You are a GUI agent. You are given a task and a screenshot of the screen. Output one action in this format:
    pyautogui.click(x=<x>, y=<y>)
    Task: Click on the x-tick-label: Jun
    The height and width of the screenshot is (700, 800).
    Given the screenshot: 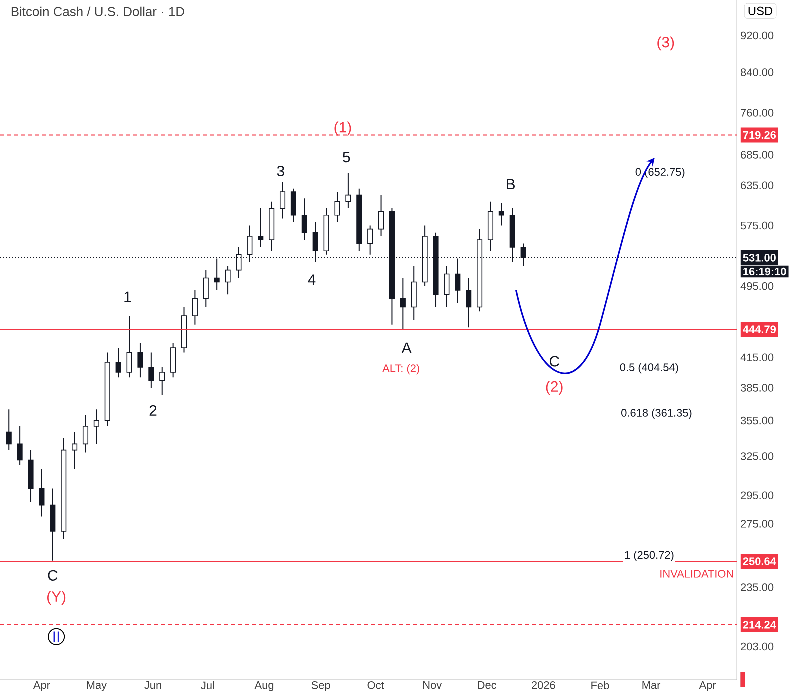 What is the action you would take?
    pyautogui.click(x=153, y=686)
    